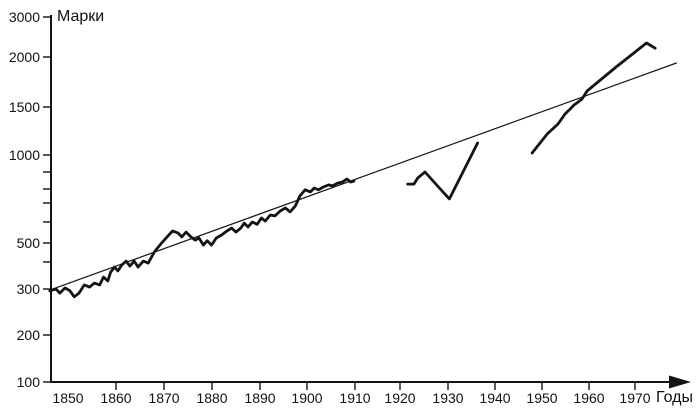  What do you see at coordinates (29, 243) in the screenshot?
I see `y-tick-label: 500` at bounding box center [29, 243].